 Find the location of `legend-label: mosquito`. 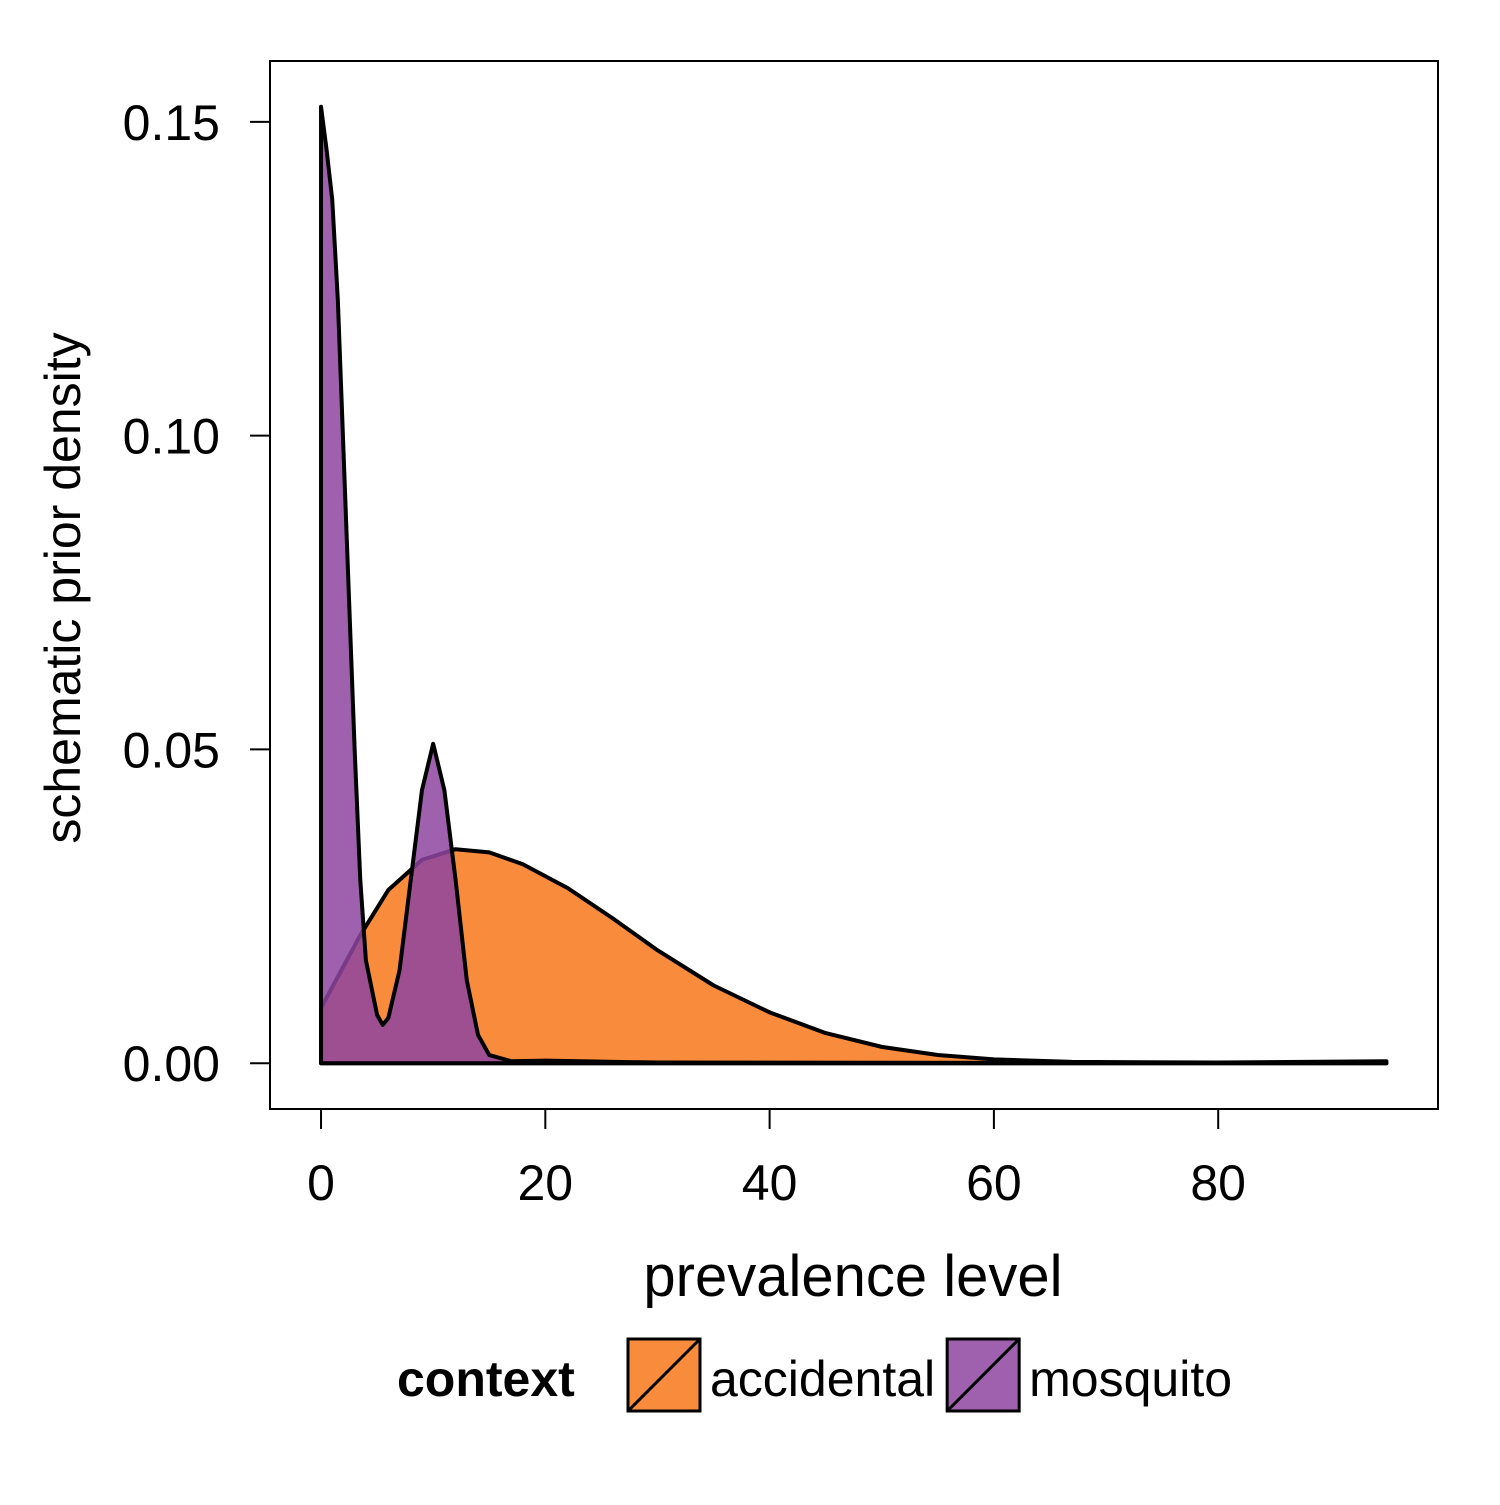

legend-label: mosquito is located at coordinates (1130, 1379).